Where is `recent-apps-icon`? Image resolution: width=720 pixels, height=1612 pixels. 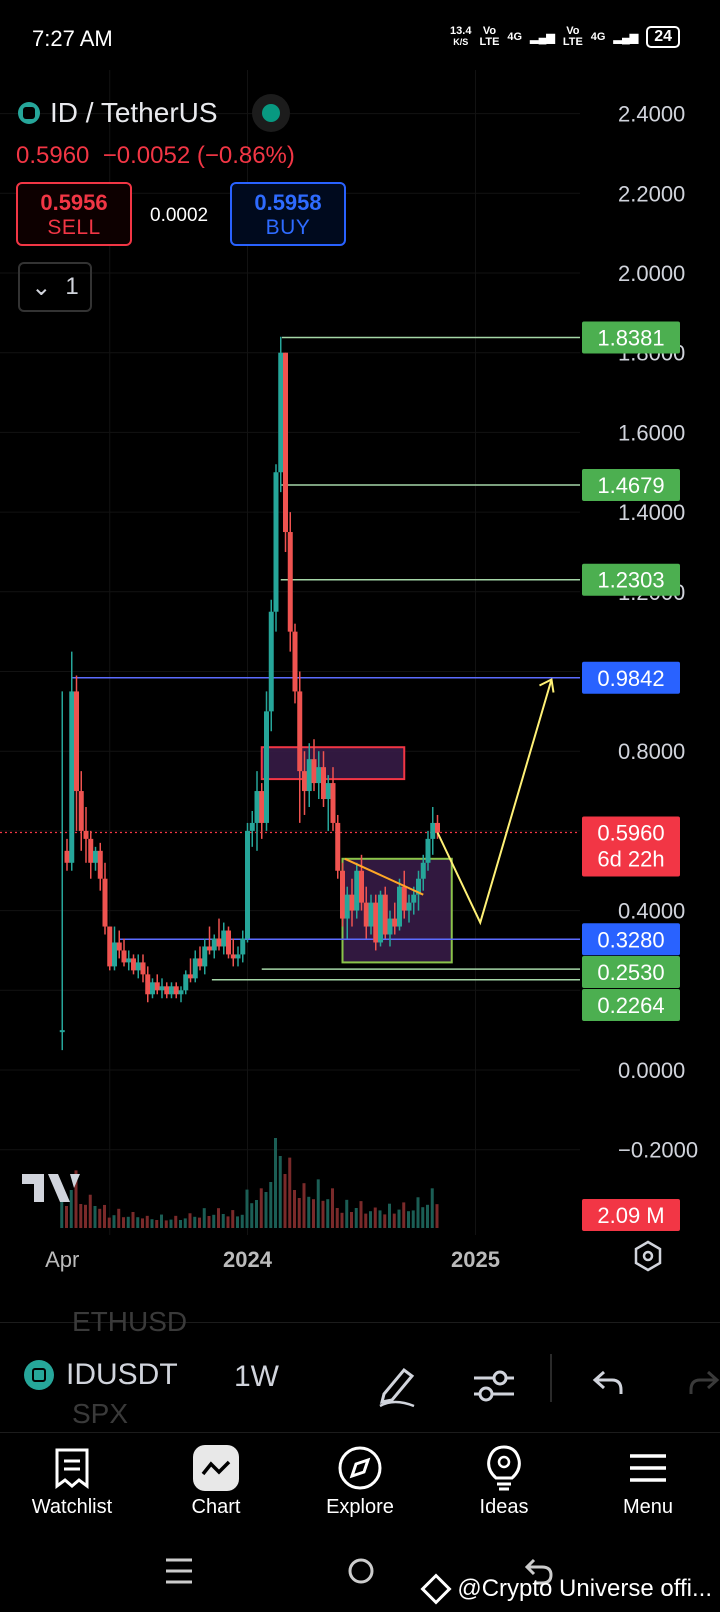 recent-apps-icon is located at coordinates (179, 1571).